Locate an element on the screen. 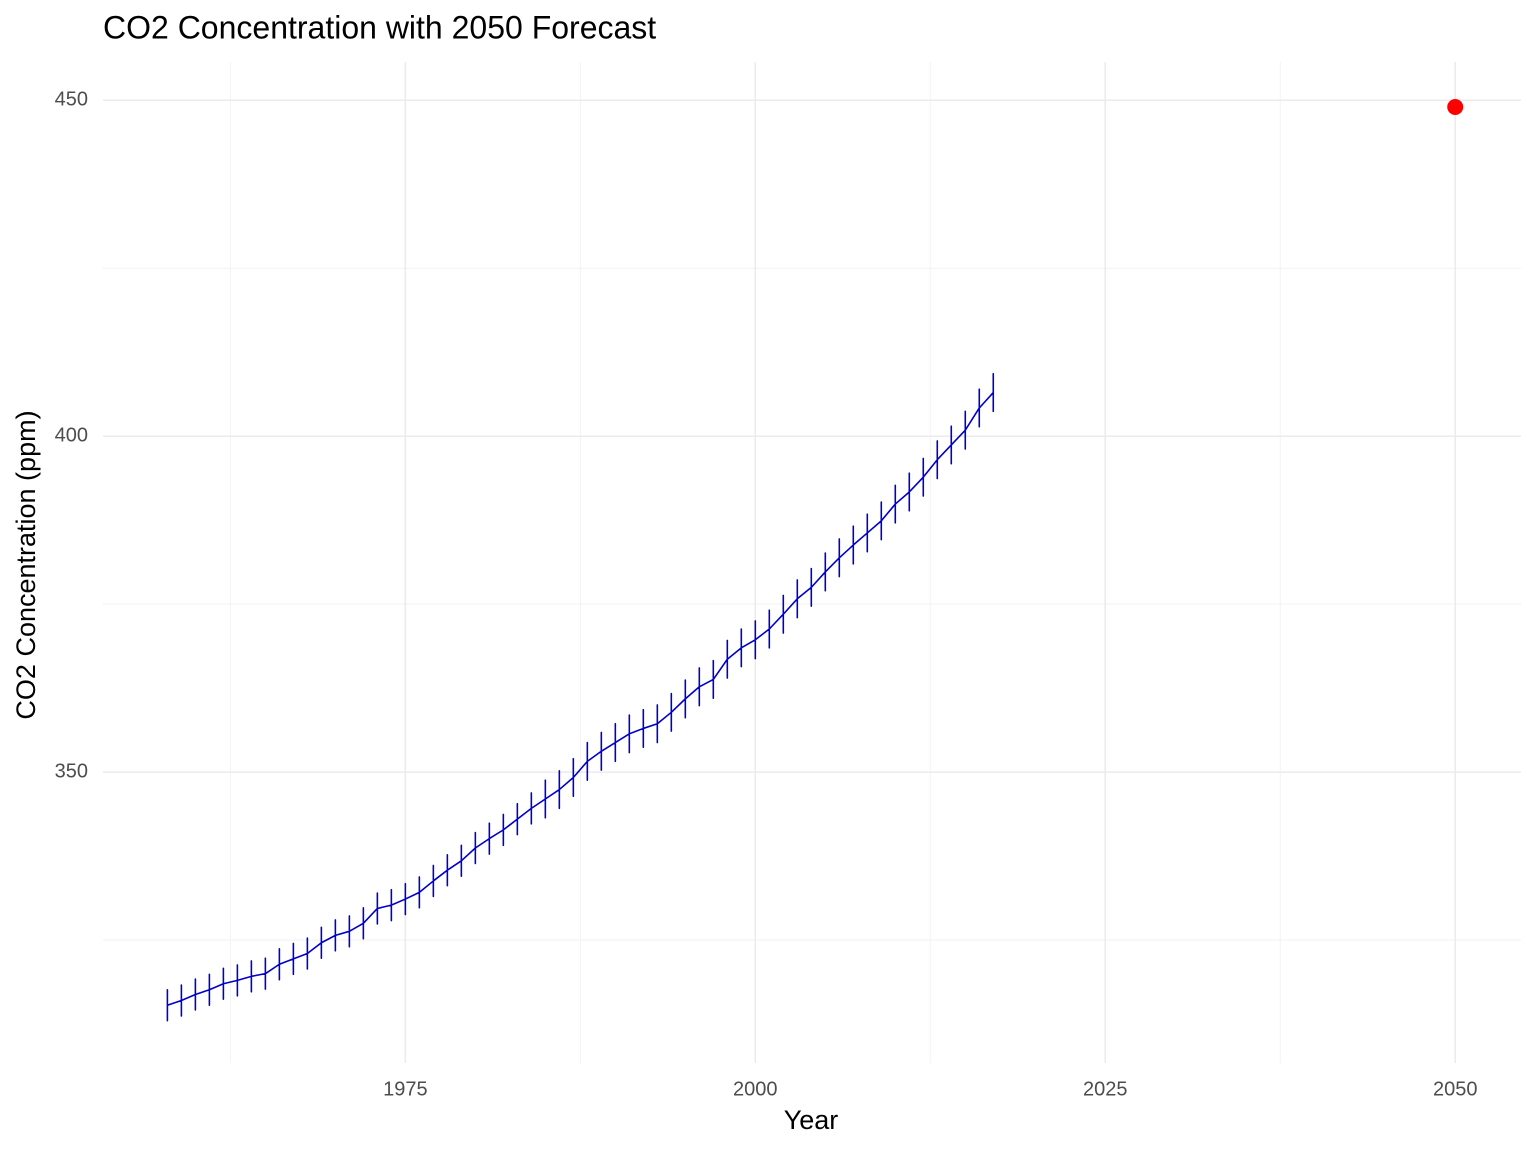 This screenshot has width=1536, height=1152. y-tick-label: 350 is located at coordinates (71, 771).